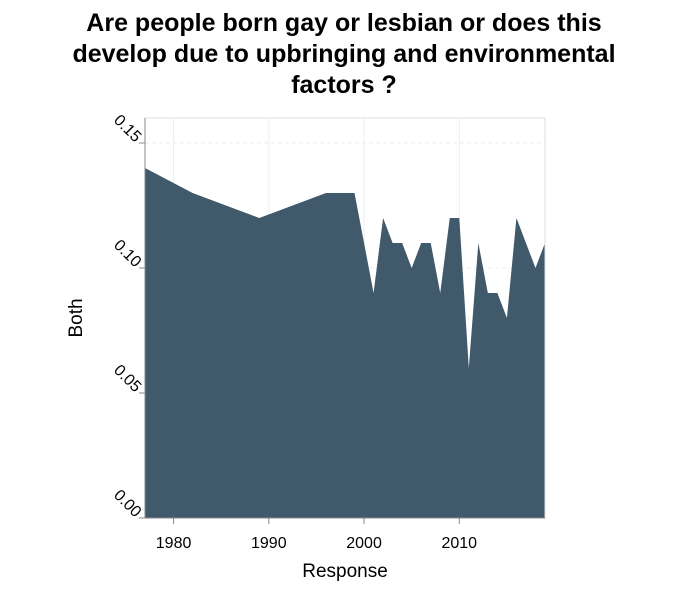 Image resolution: width=688 pixels, height=590 pixels. I want to click on x-axis-label: Response, so click(345, 571).